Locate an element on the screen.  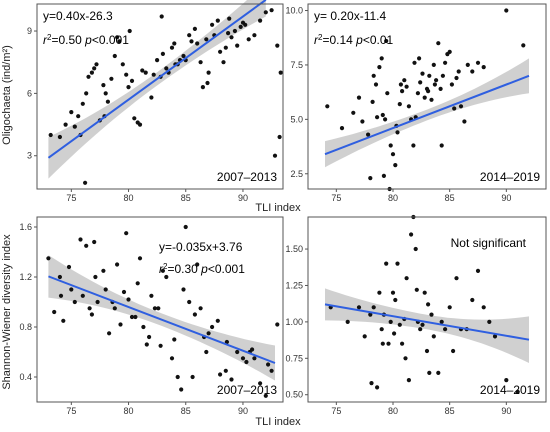
confidence-band is located at coordinates (427, 113).